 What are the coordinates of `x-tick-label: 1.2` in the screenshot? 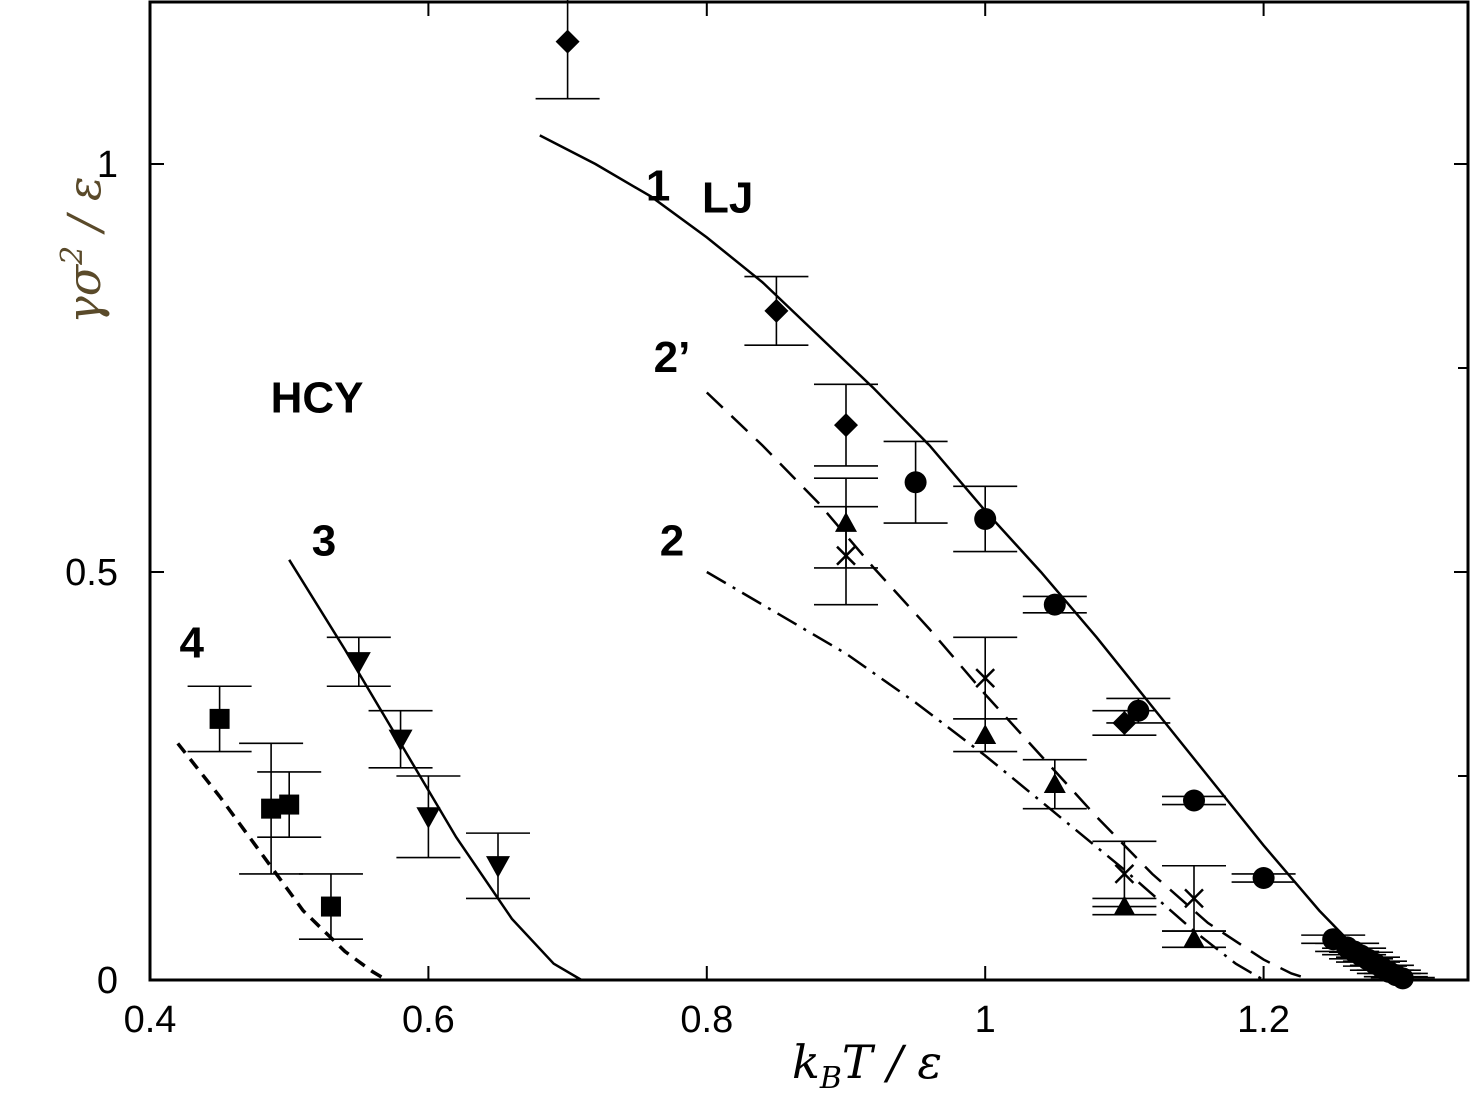 It's located at (1263, 1020).